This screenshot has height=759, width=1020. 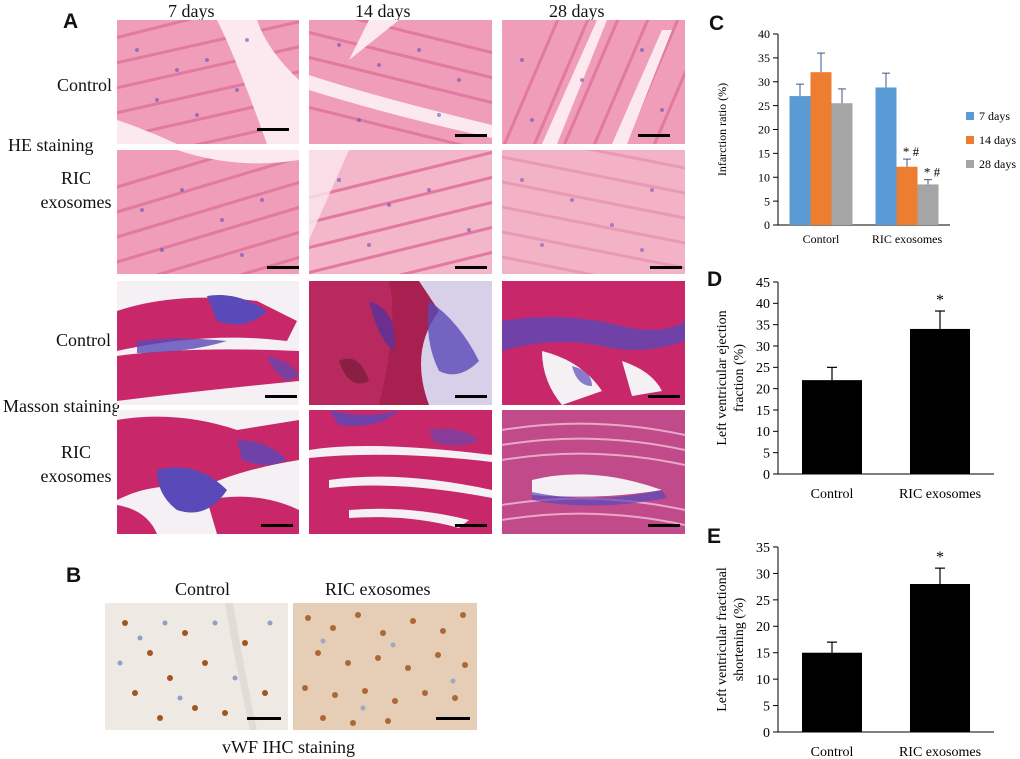 What do you see at coordinates (71, 21) in the screenshot?
I see `panel-a-letter: A` at bounding box center [71, 21].